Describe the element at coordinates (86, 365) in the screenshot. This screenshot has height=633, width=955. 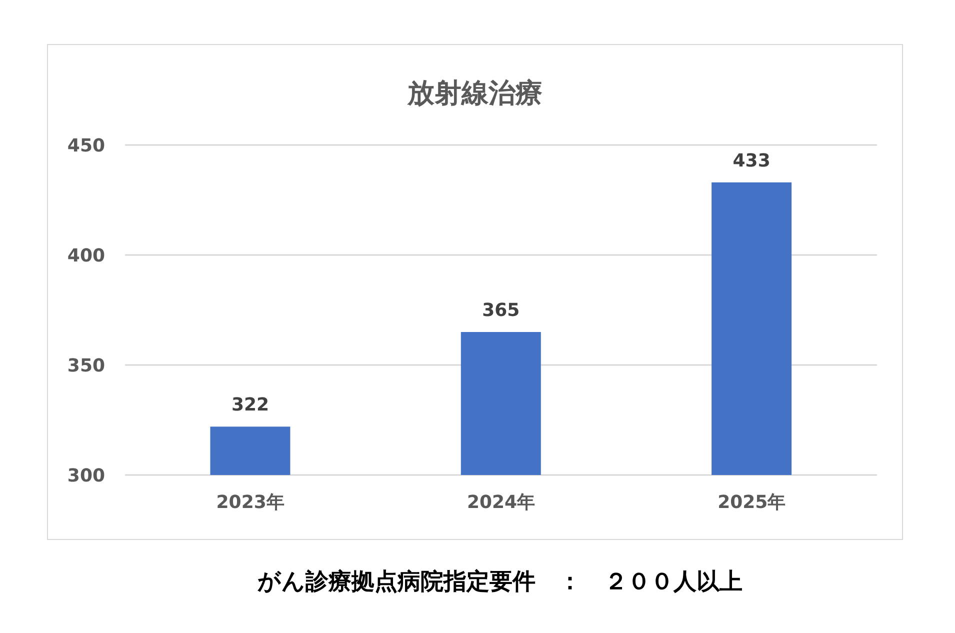
I see `y-tick-label: 350` at that location.